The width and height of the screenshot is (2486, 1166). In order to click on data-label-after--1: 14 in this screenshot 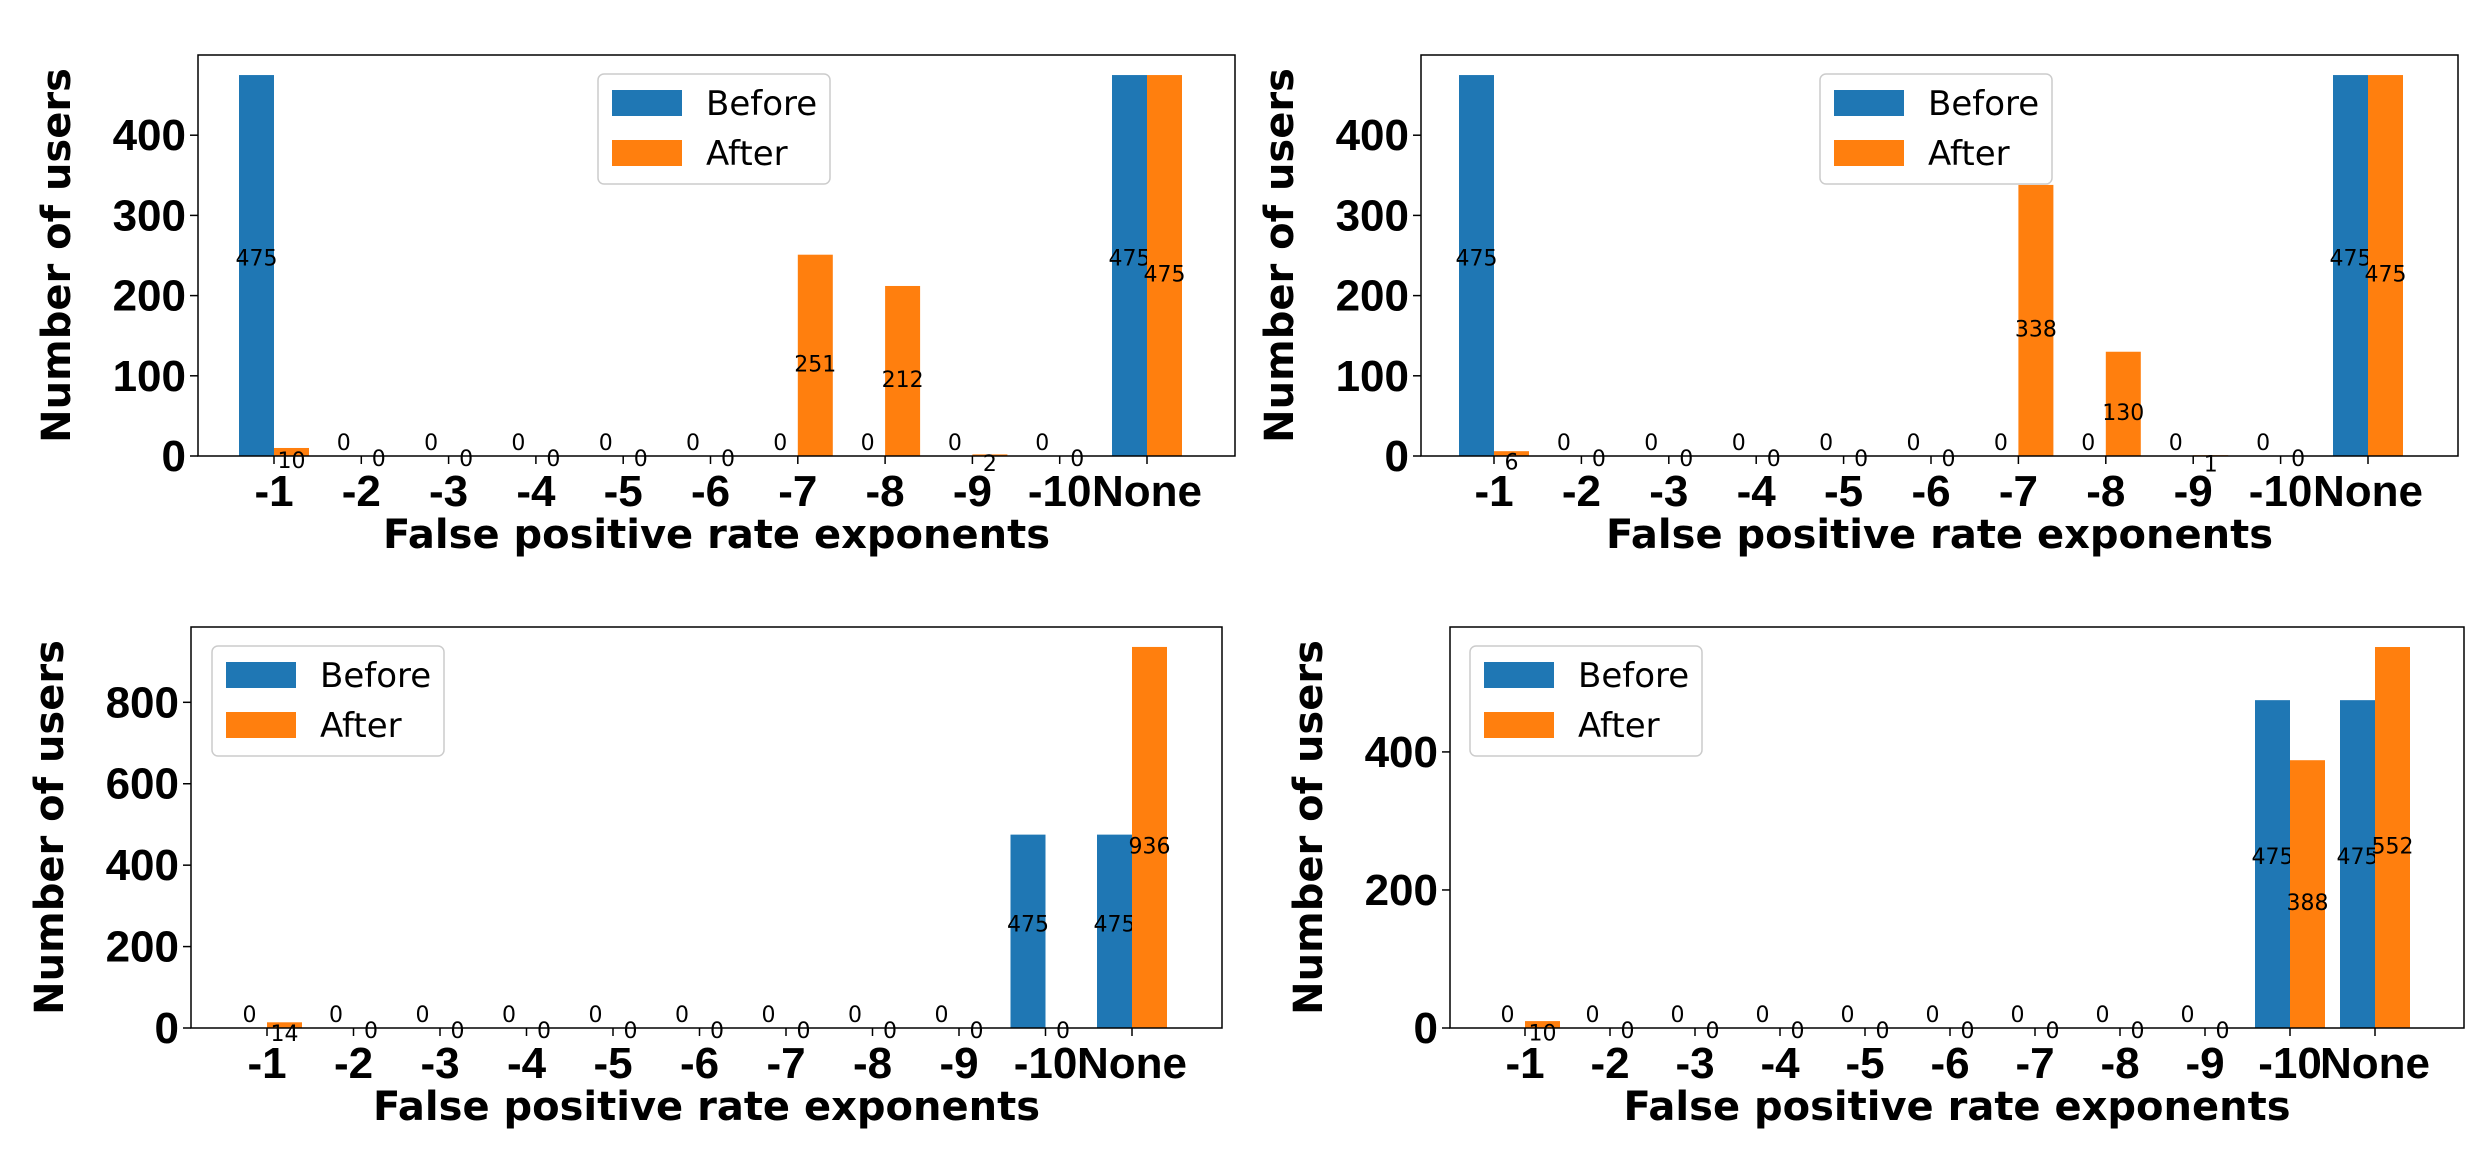, I will do `click(285, 1034)`.